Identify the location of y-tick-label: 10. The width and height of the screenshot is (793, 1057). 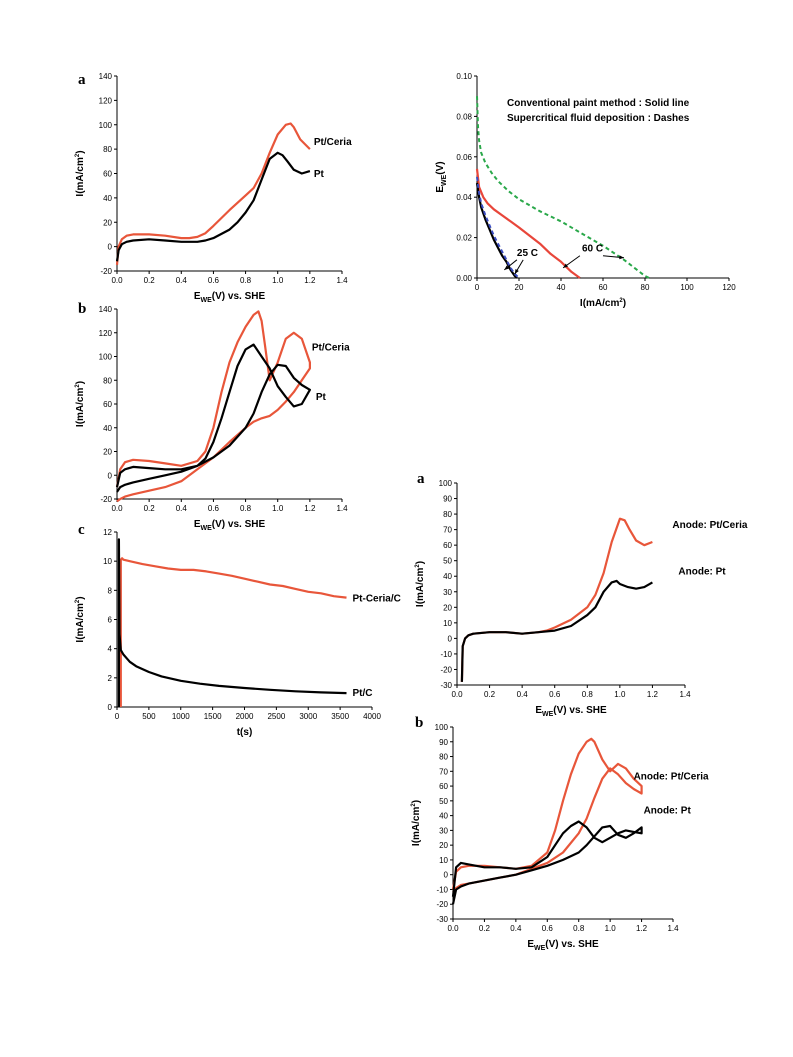
(447, 623).